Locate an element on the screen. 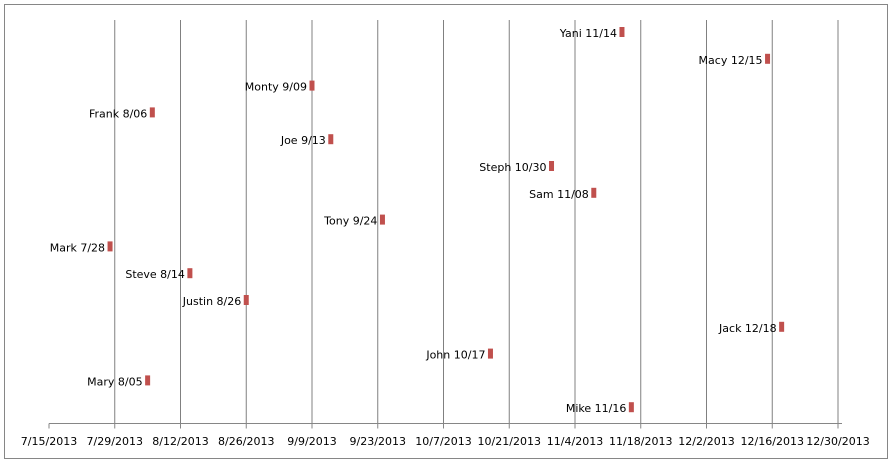  data-point-label: Tony 9/24 is located at coordinates (350, 221).